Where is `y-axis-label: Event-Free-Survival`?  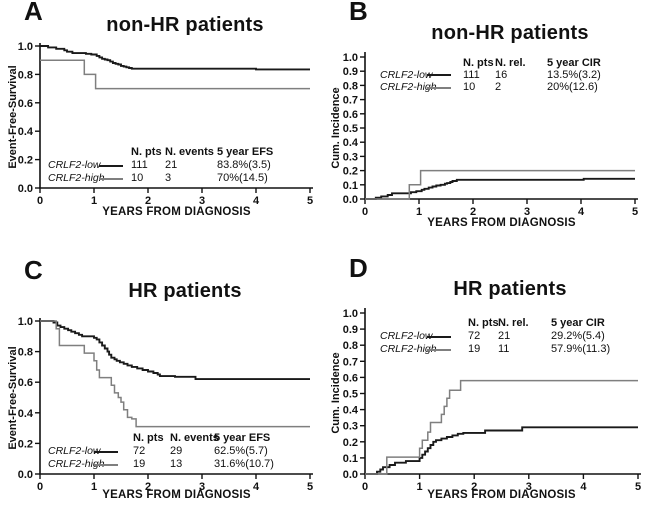 y-axis-label: Event-Free-Survival is located at coordinates (13, 117).